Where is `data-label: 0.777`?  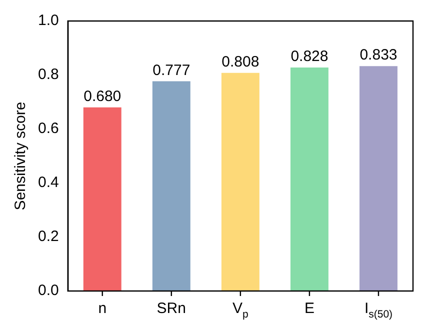 data-label: 0.777 is located at coordinates (171, 70).